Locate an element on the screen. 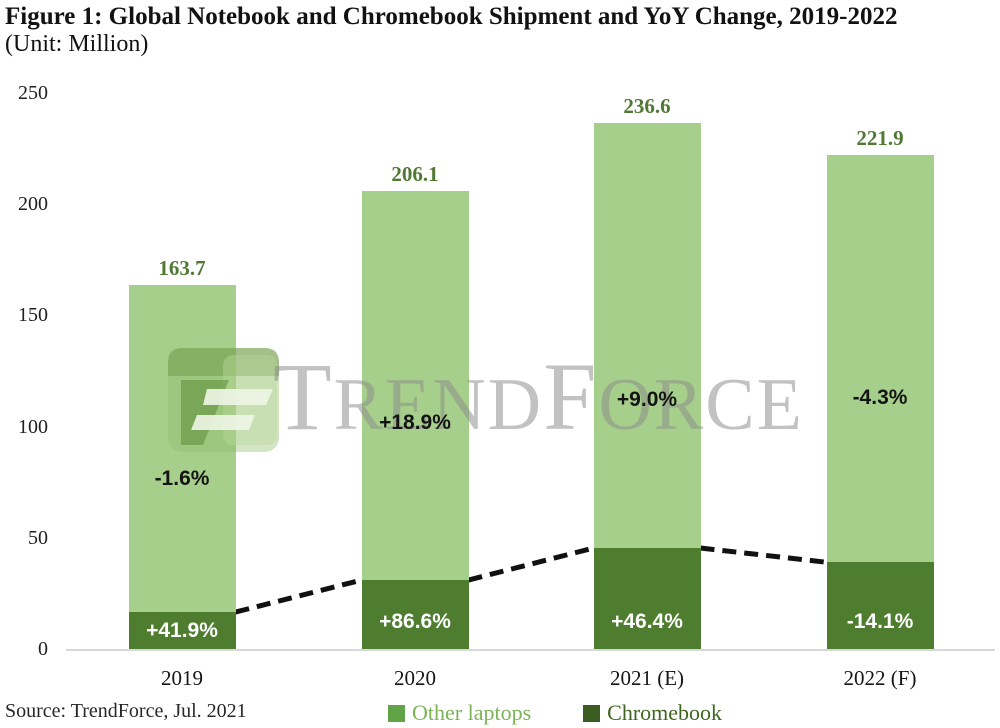  bar-2020-chromebook is located at coordinates (415, 614).